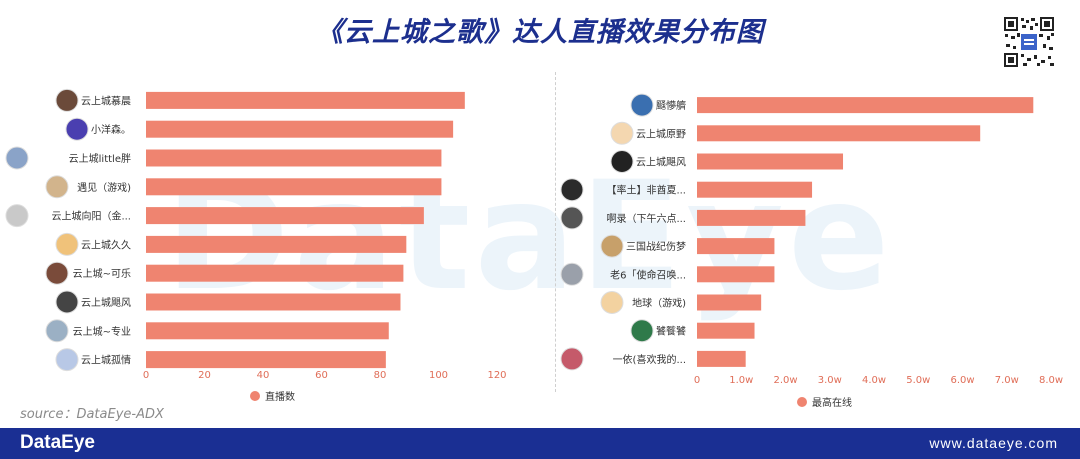 The width and height of the screenshot is (1080, 459). Describe the element at coordinates (1051, 380) in the screenshot. I see `x-tick-right-8: 8.0w` at that location.